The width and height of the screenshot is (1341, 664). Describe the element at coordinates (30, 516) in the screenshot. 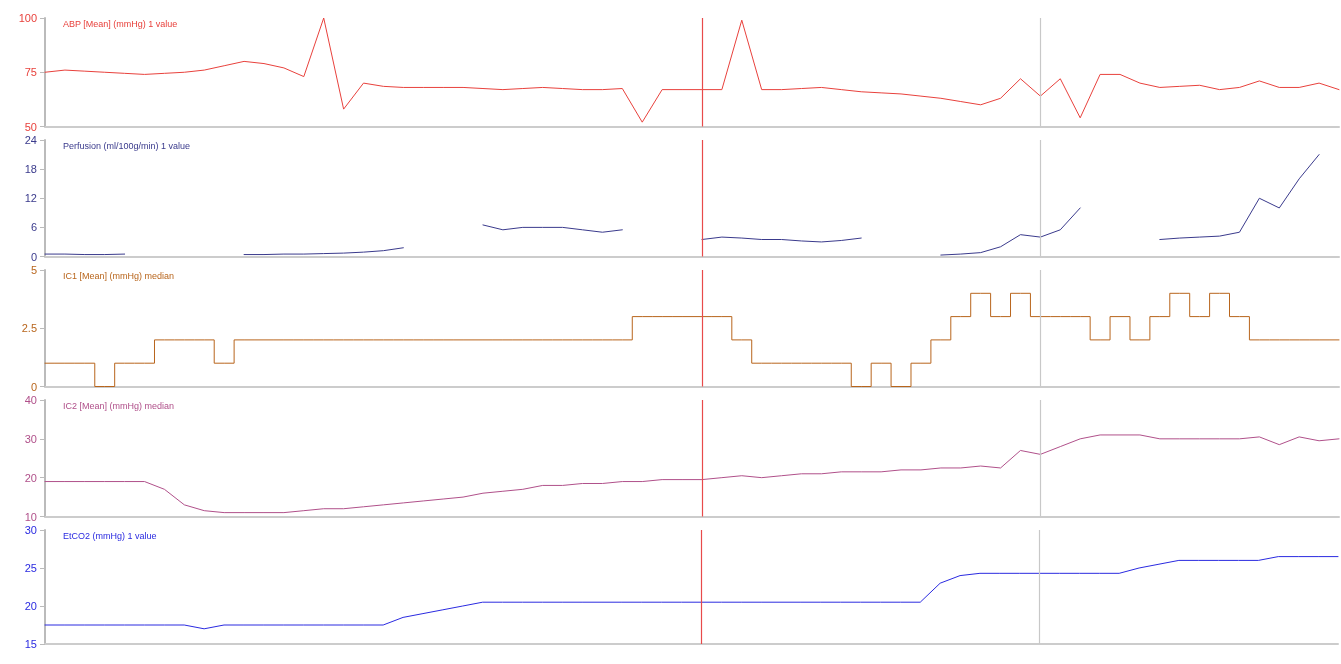

I see `y-tick-label: 10` at that location.